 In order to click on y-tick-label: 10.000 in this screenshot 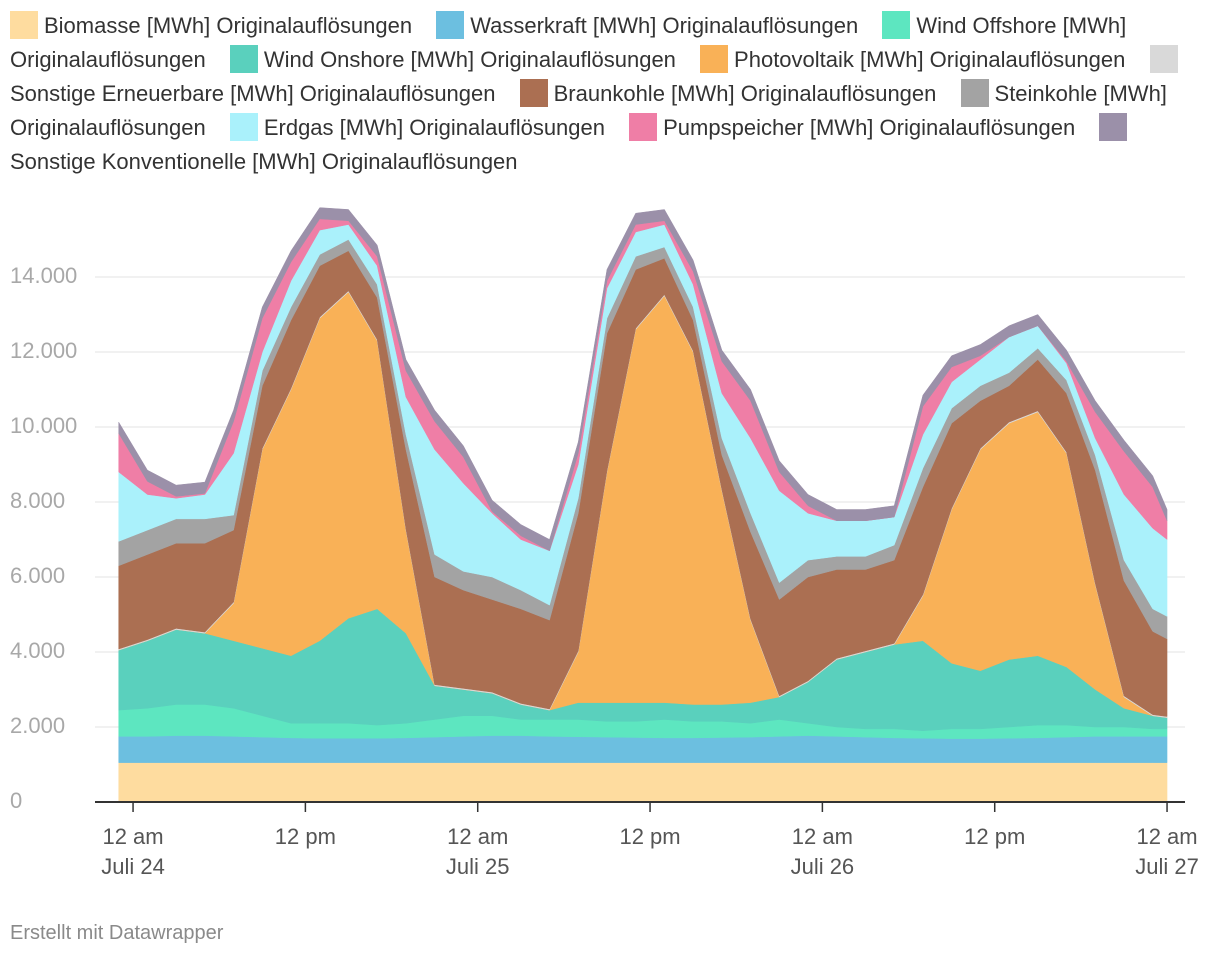, I will do `click(43, 425)`.